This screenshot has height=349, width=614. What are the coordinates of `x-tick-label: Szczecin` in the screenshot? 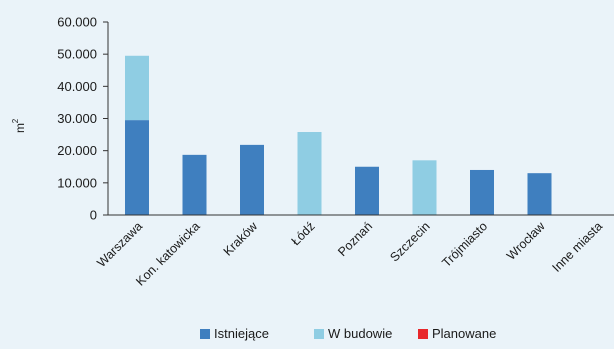 It's located at (409, 241).